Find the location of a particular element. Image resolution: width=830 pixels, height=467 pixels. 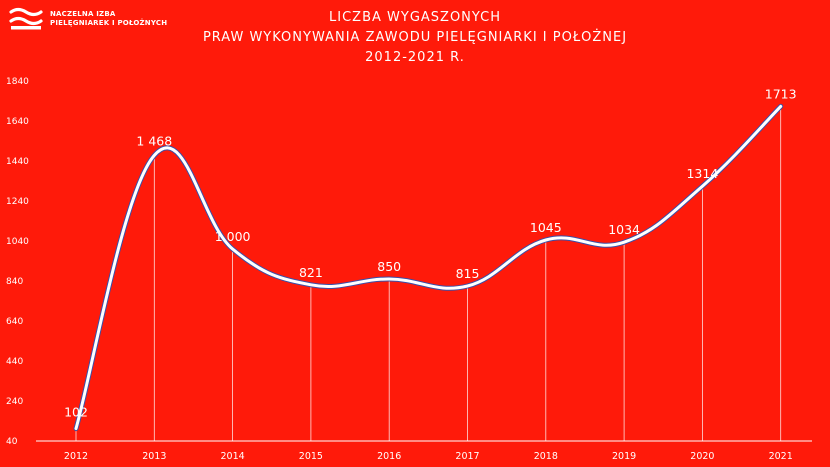

data-label: 1 000 is located at coordinates (233, 236).